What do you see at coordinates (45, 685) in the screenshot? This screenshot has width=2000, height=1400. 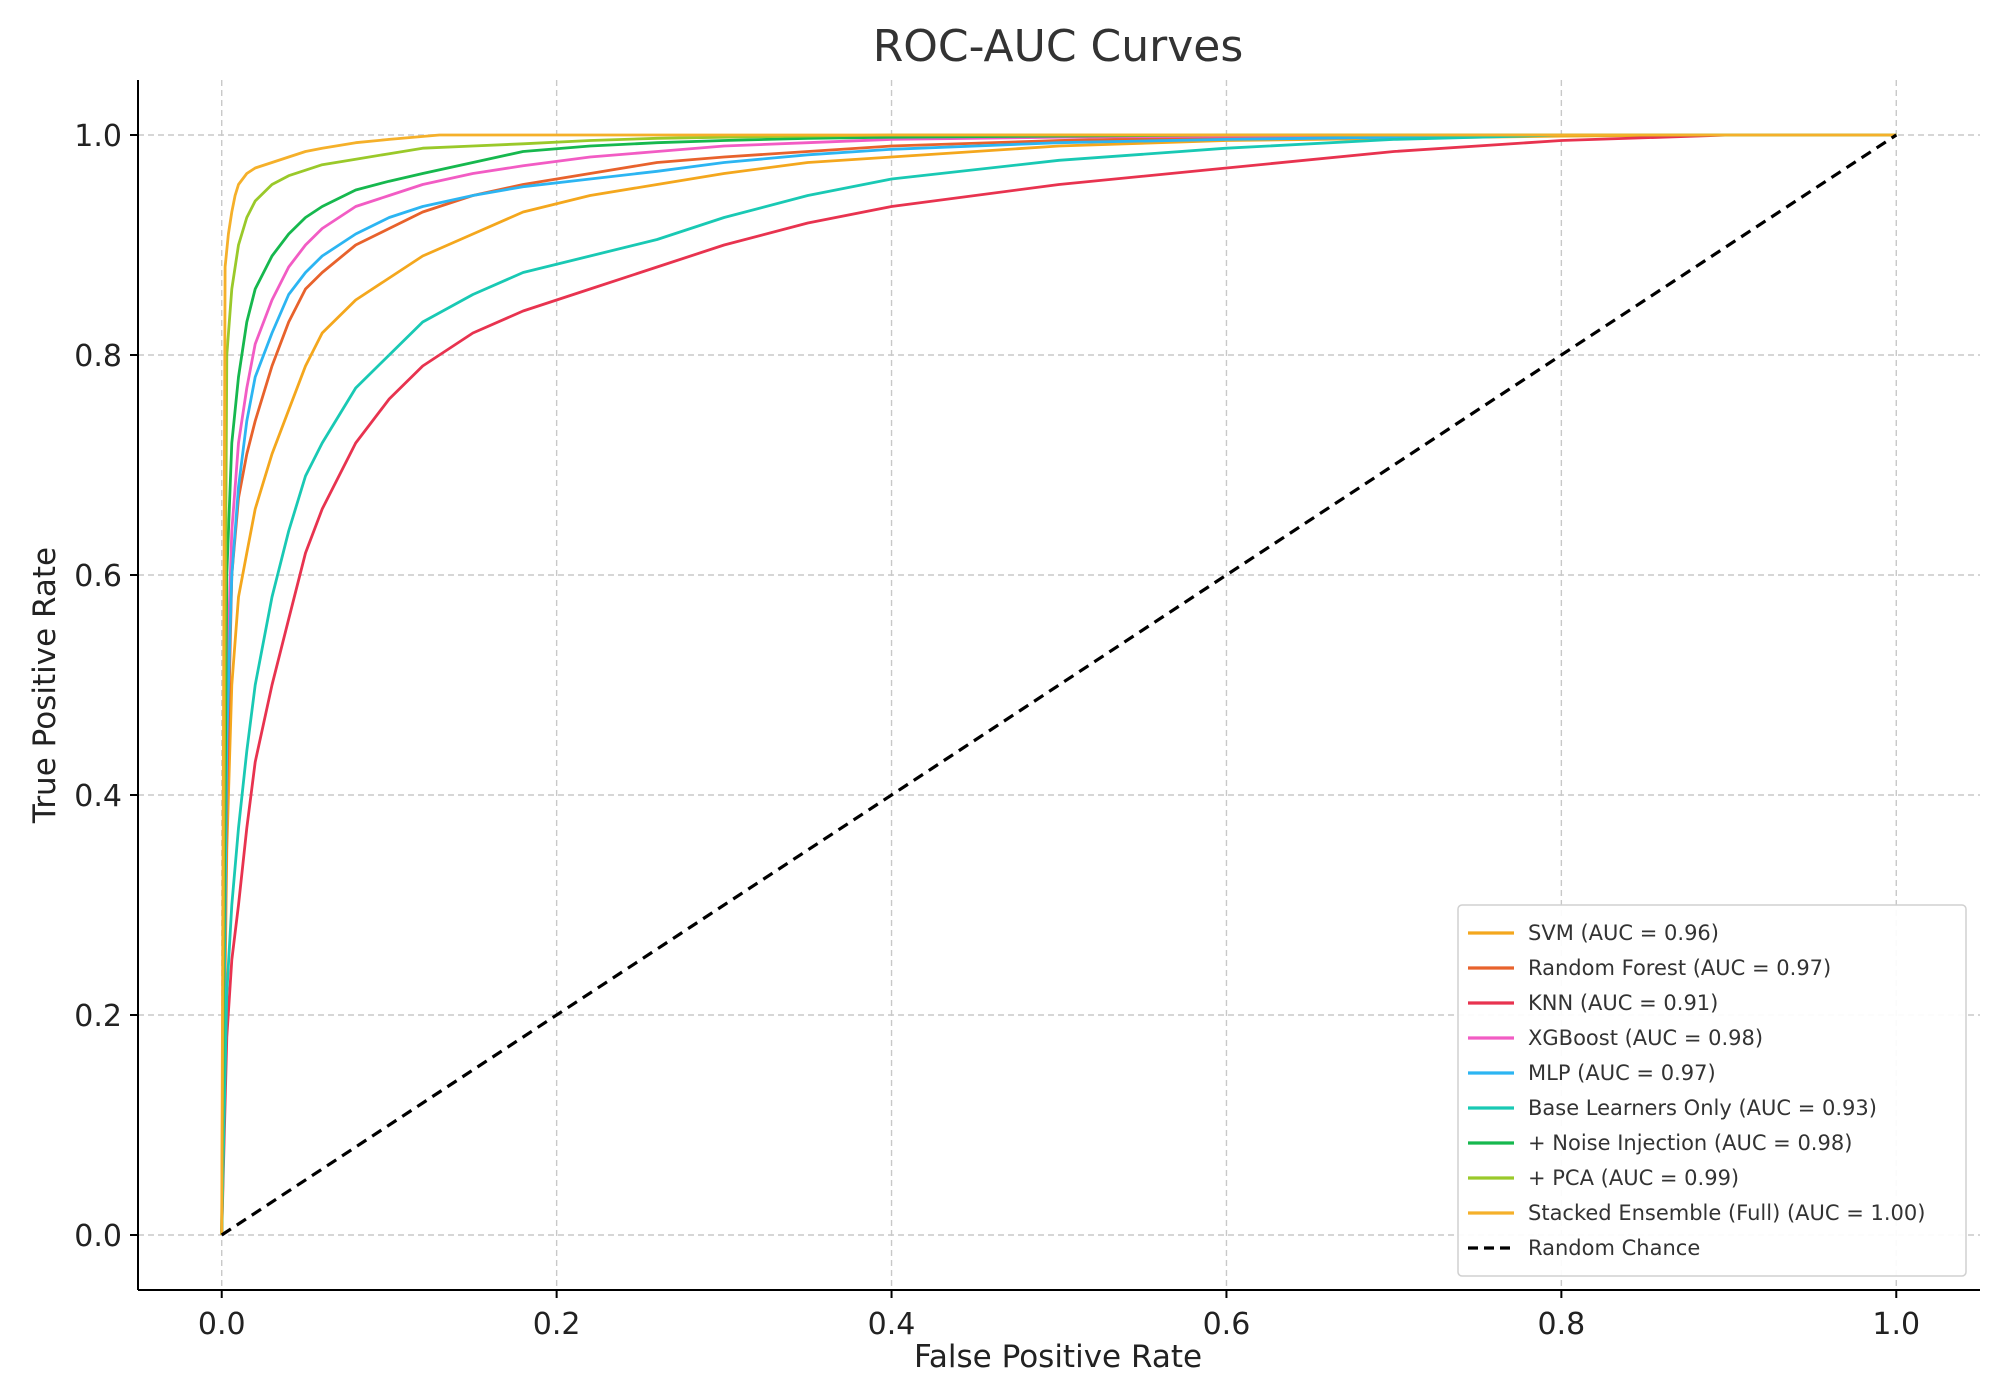 I see `y-axis-title: True Positive Rate` at bounding box center [45, 685].